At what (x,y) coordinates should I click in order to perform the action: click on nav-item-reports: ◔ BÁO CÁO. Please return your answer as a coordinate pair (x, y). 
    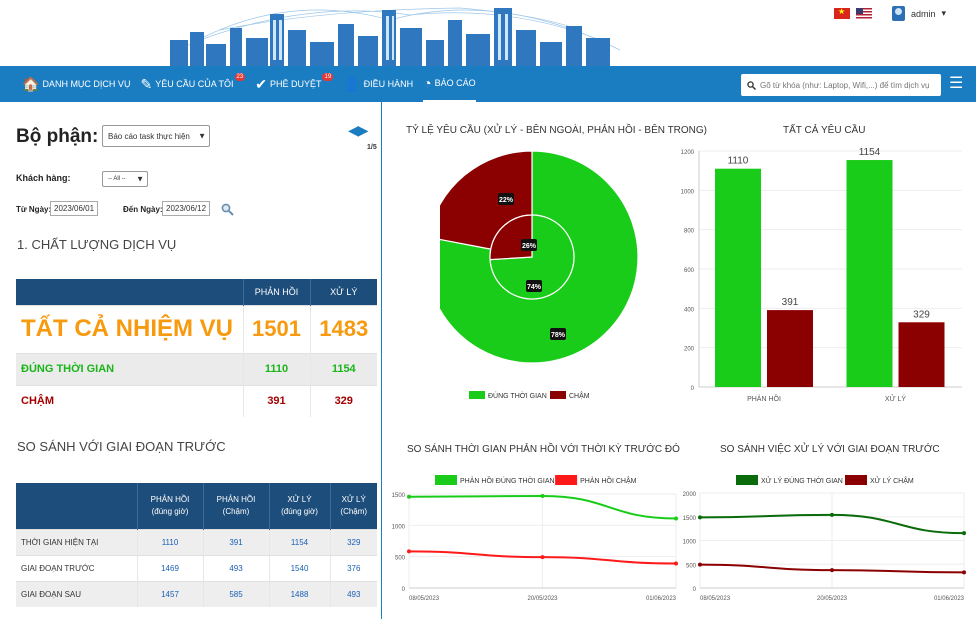
    Looking at the image, I should click on (449, 84).